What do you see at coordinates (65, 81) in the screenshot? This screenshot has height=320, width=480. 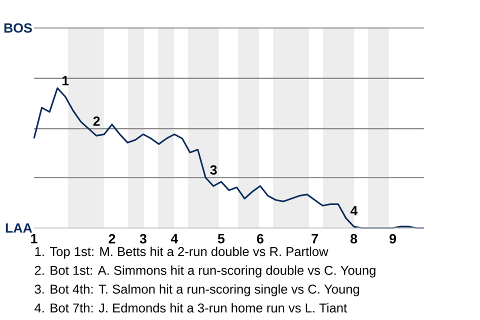 I see `text: 1` at bounding box center [65, 81].